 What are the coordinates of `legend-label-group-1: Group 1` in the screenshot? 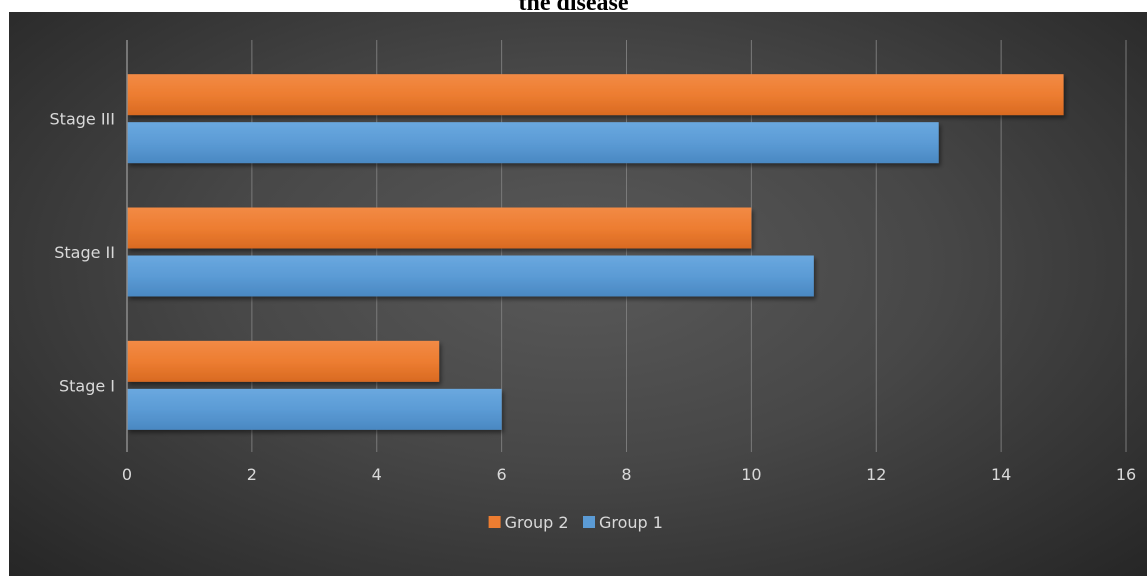 It's located at (631, 522).